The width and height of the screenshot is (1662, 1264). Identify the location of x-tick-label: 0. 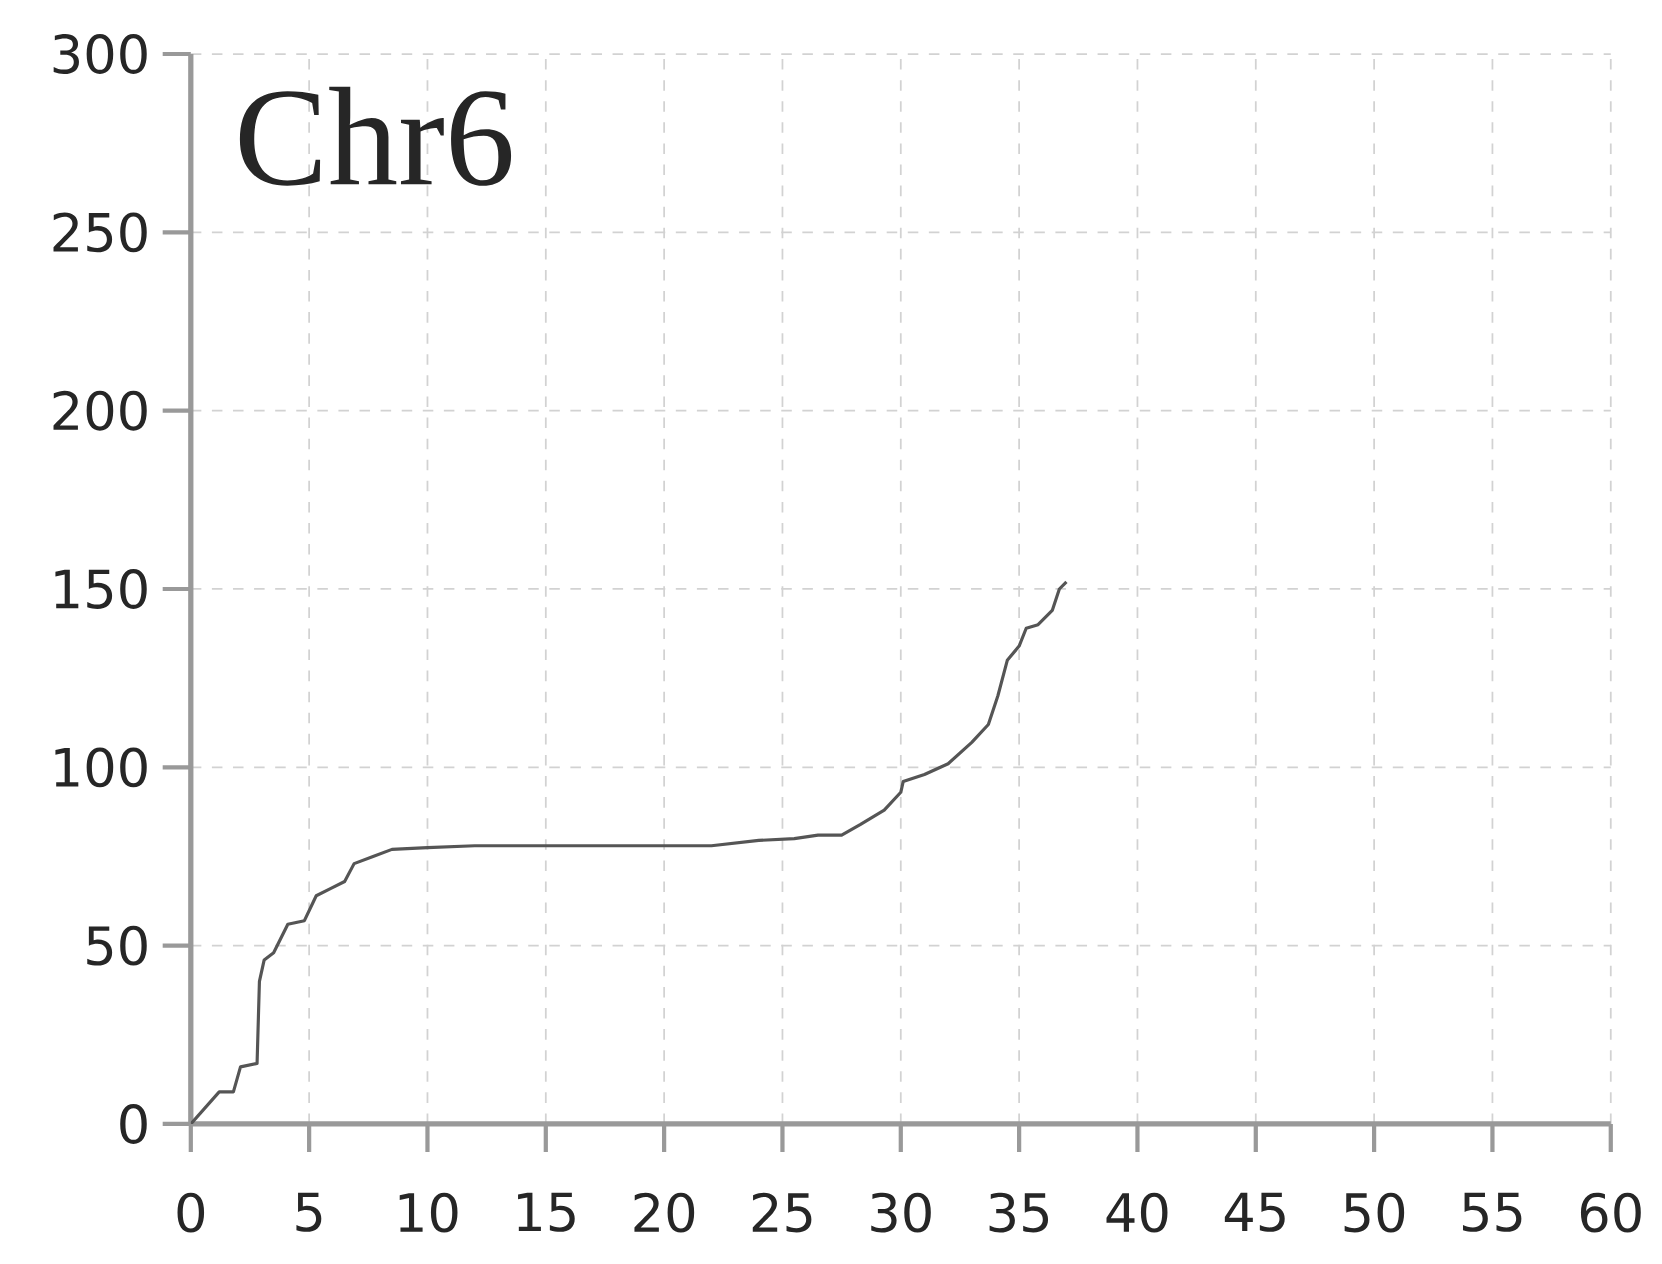
(191, 1212).